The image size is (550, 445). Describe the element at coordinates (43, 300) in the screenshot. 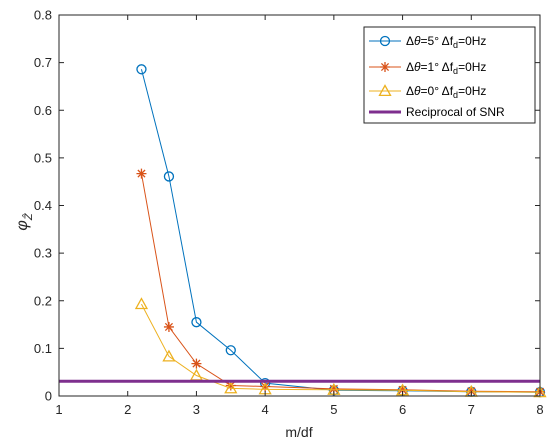

I see `y-tick-label: 0.2` at that location.